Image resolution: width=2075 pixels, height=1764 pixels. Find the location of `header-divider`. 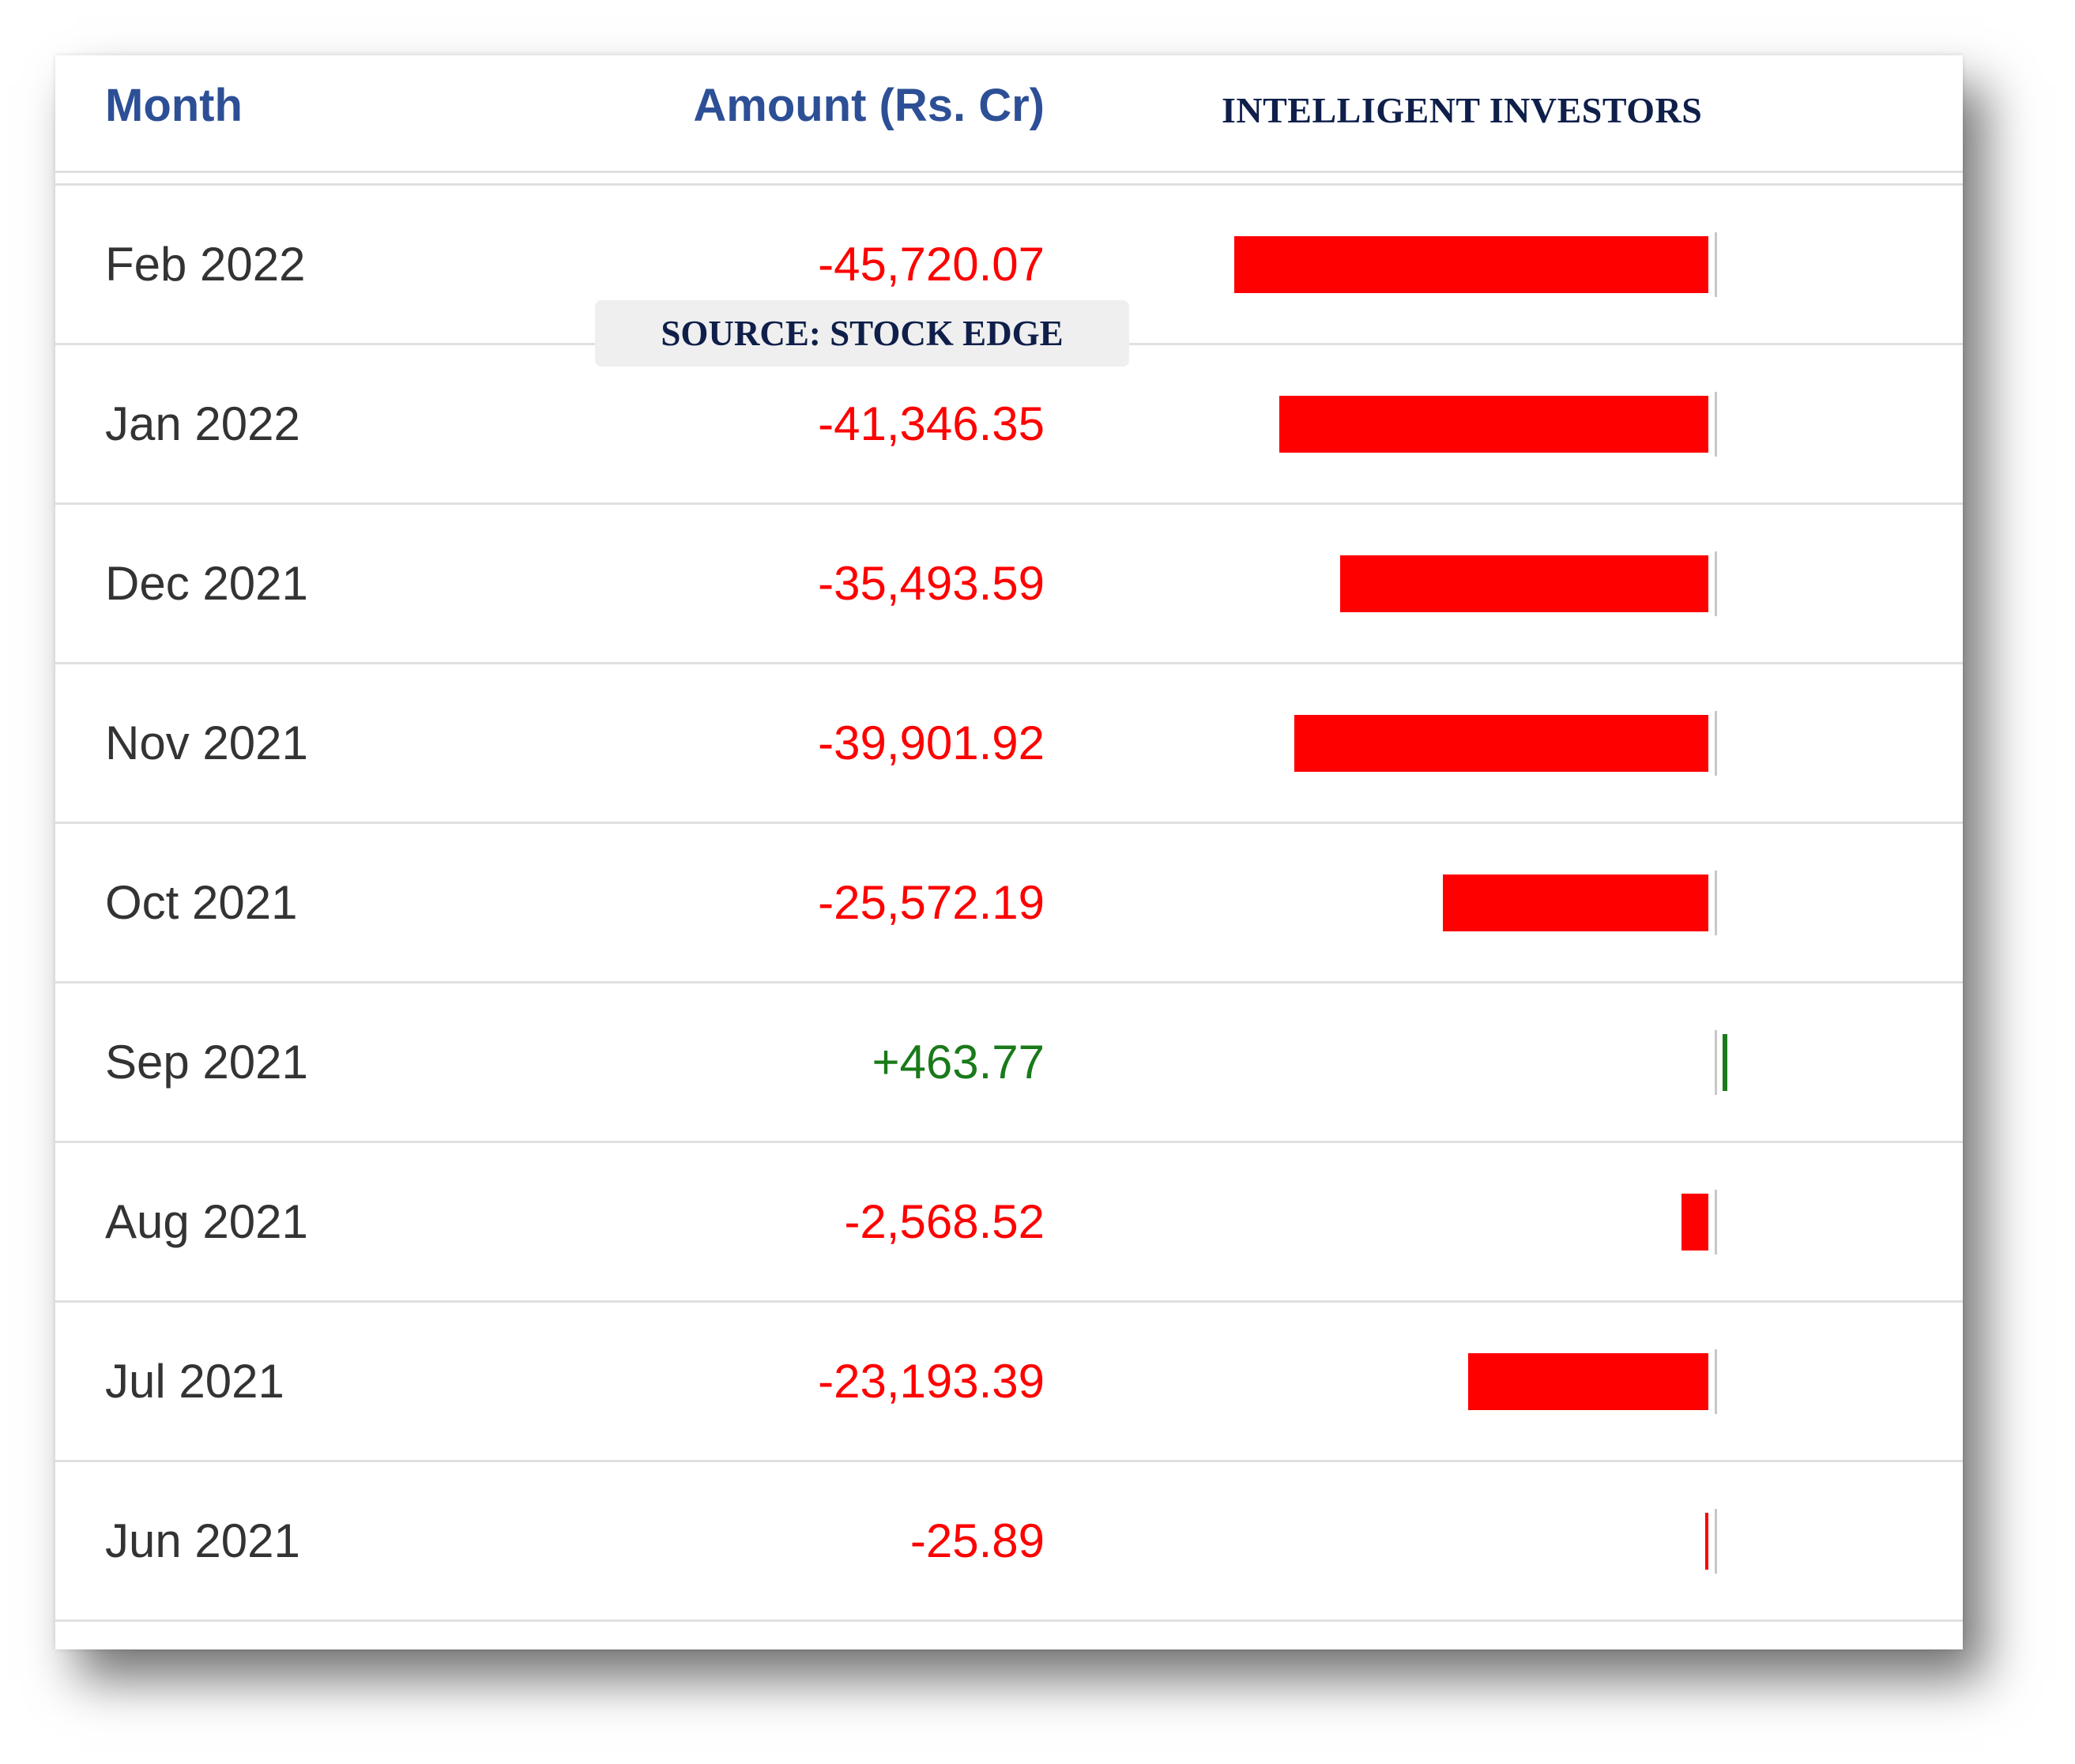

header-divider is located at coordinates (1009, 184).